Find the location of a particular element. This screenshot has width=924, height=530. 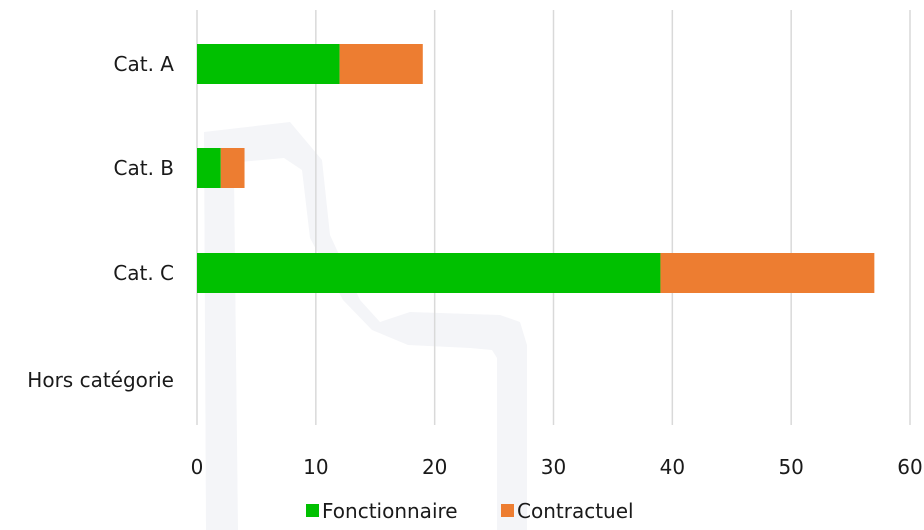

tick-label: 30 is located at coordinates (553, 467).